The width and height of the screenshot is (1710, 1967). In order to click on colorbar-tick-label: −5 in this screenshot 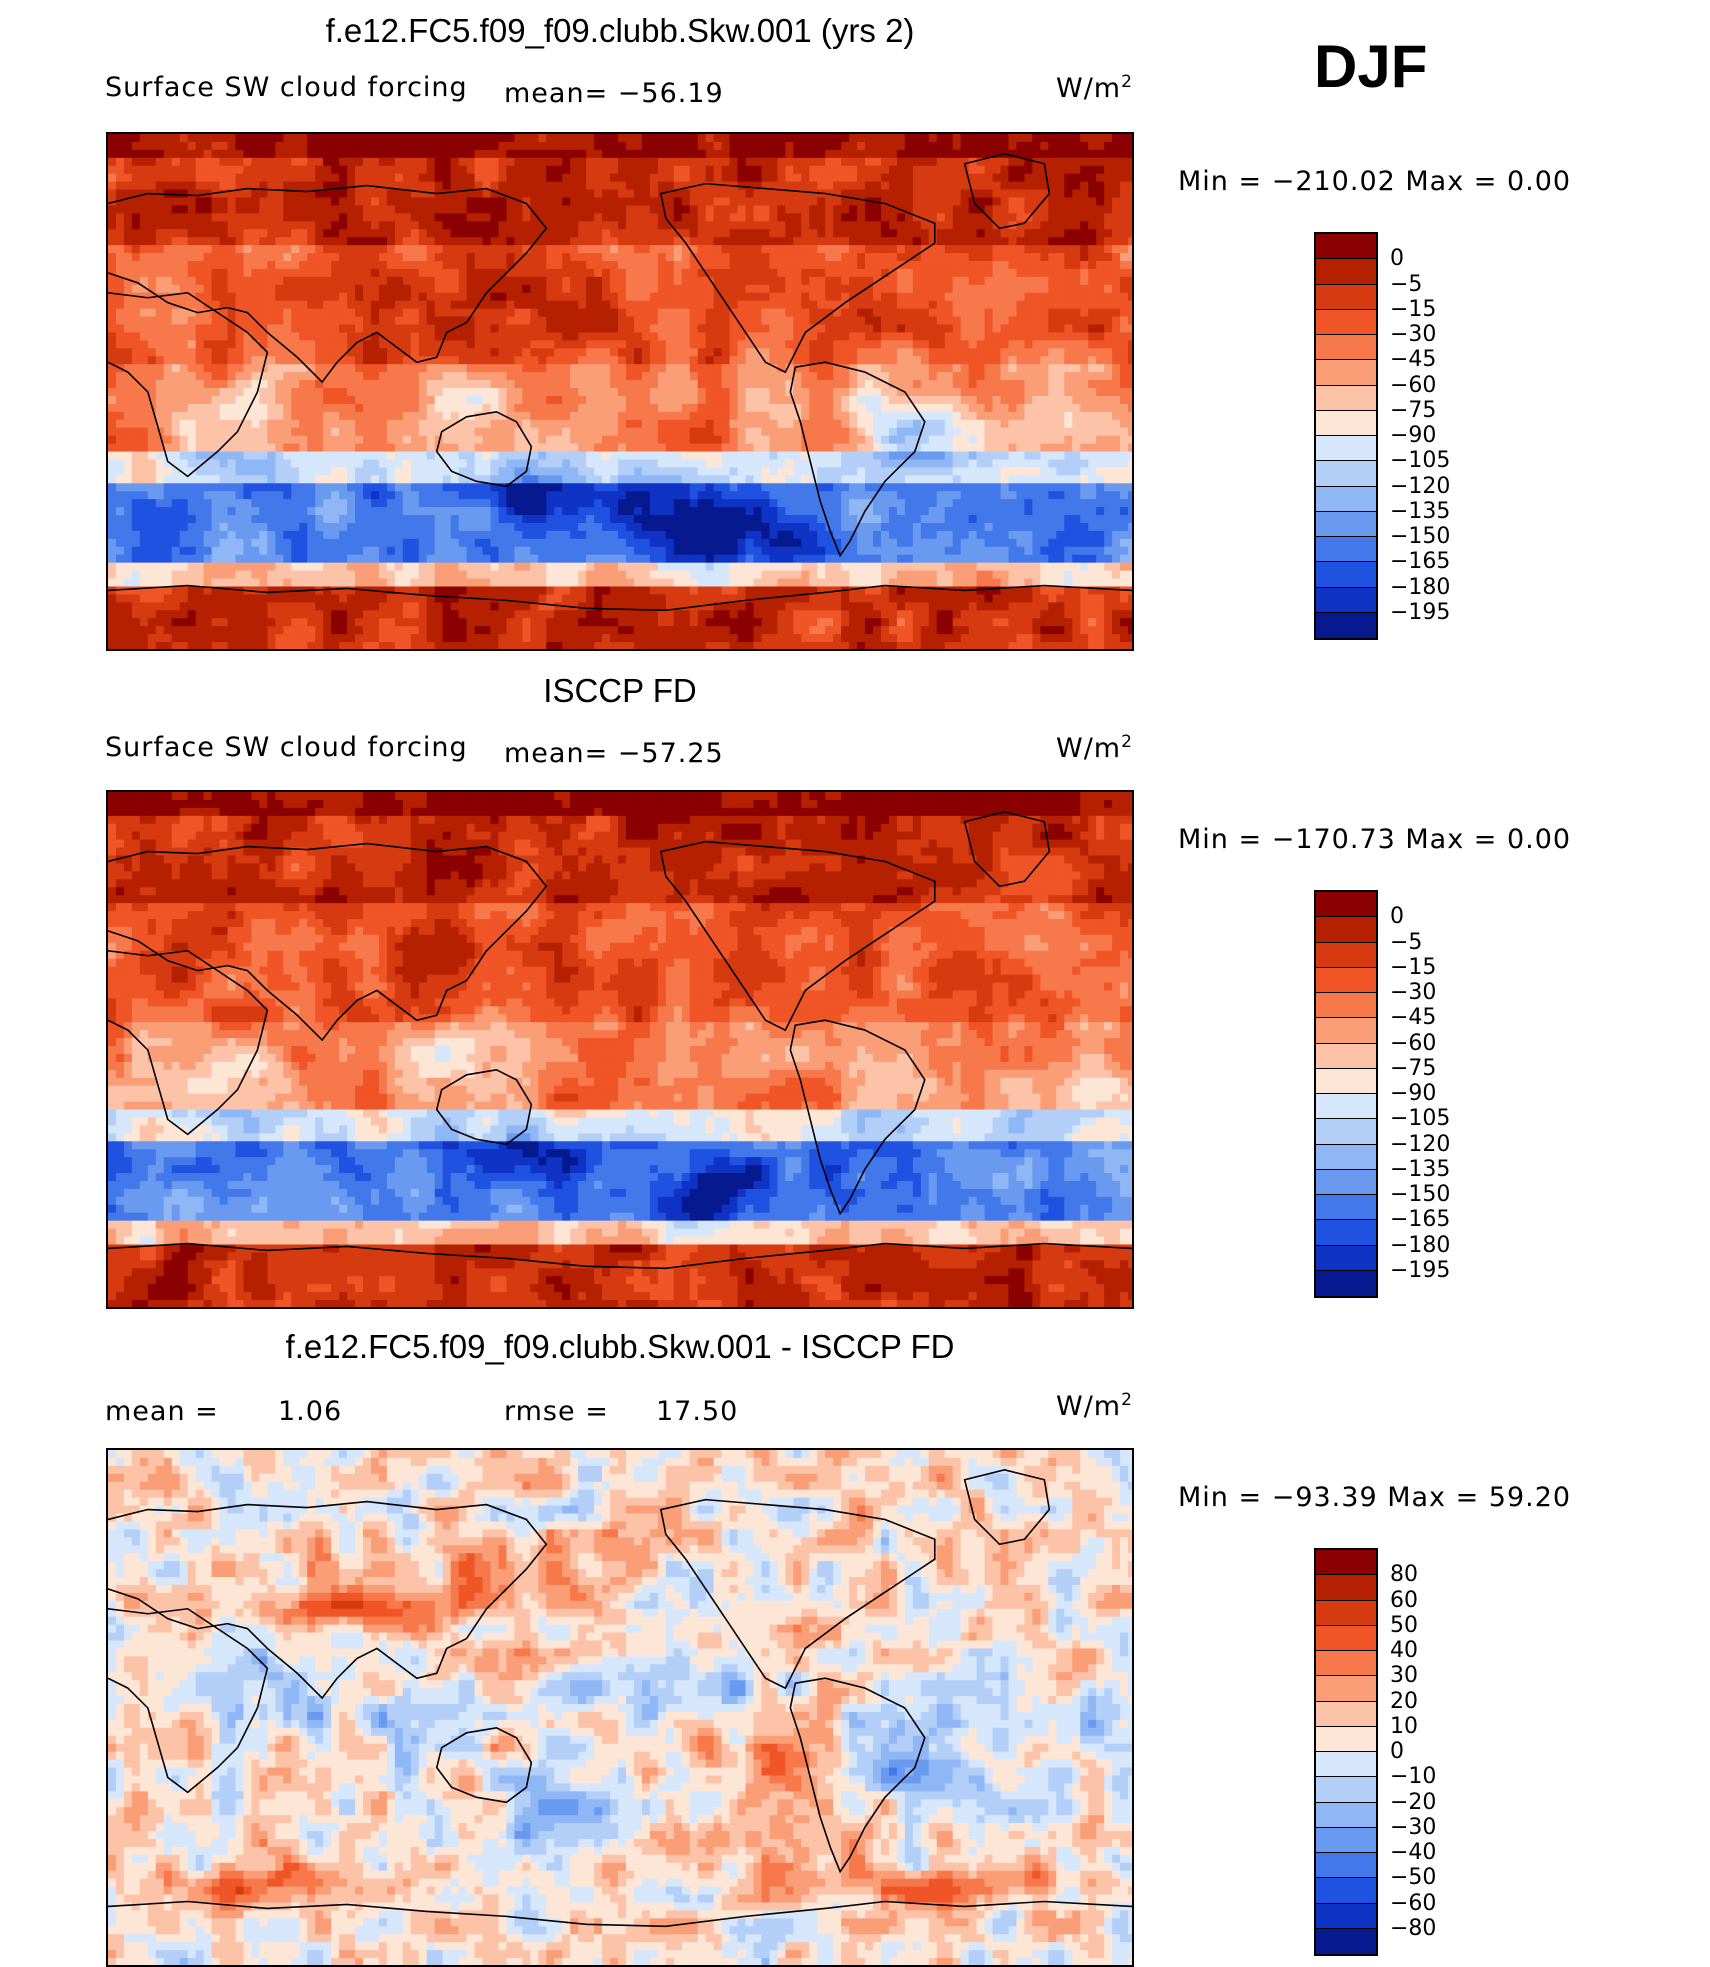, I will do `click(1406, 942)`.